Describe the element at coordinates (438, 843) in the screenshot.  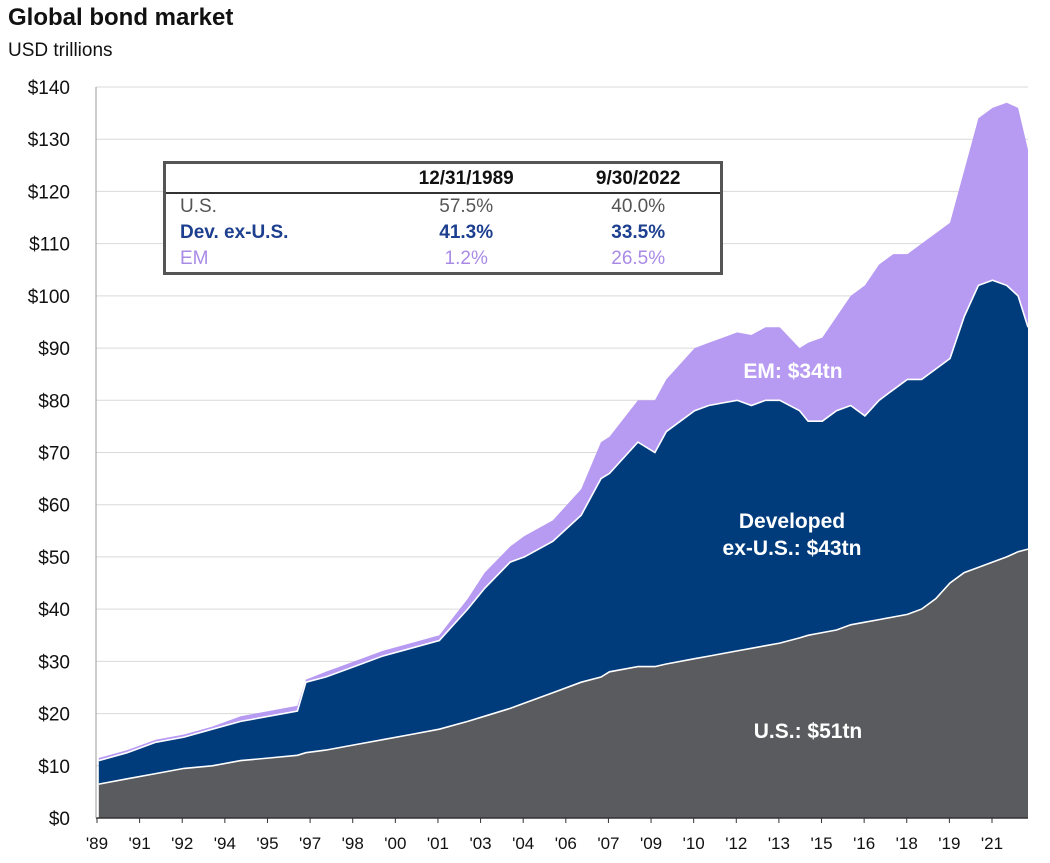
I see `x-tick-label: '01` at that location.